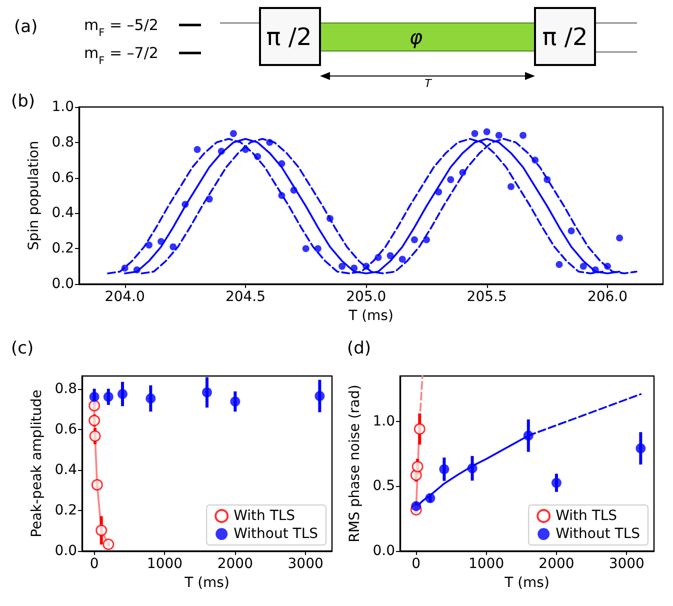  I want to click on x-tick-label: 204.0, so click(124, 297).